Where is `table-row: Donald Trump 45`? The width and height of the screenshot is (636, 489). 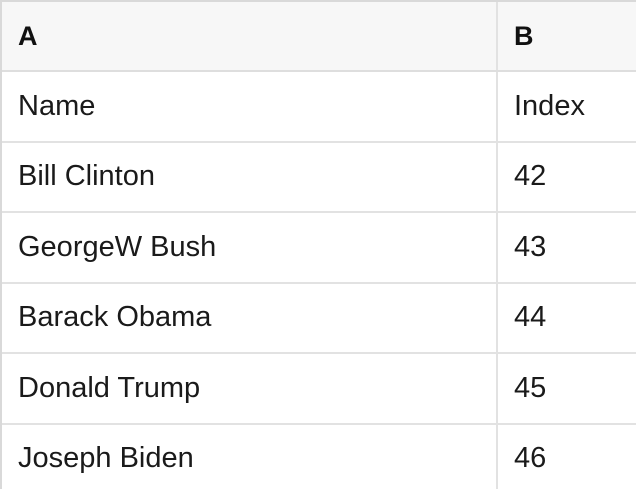 table-row: Donald Trump 45 is located at coordinates (319, 389).